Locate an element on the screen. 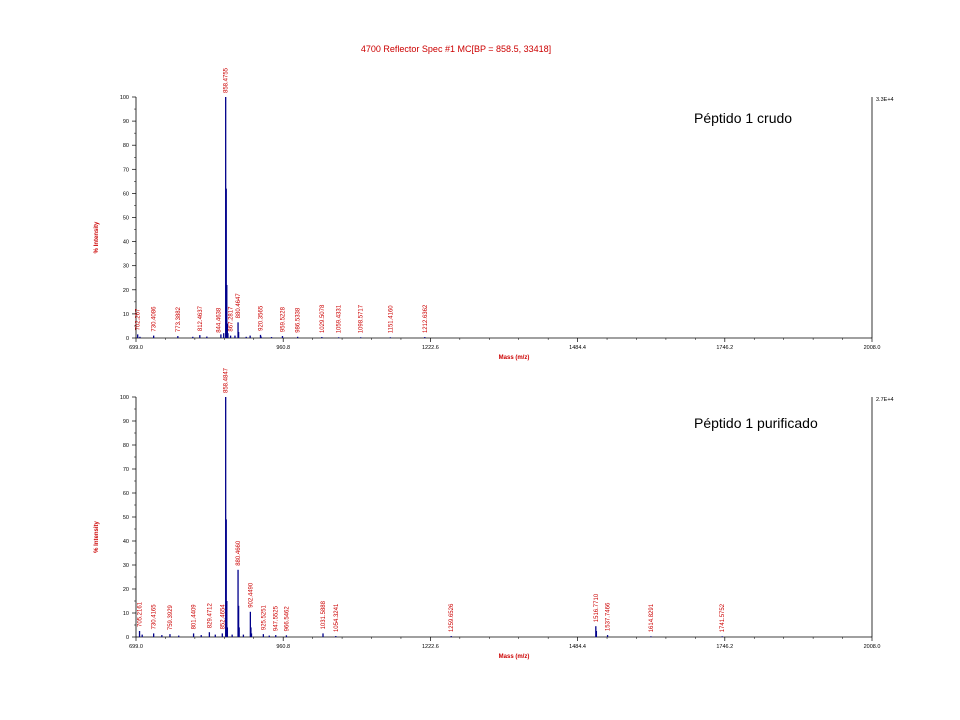 The image size is (960, 720). peak-label: 852.4654 is located at coordinates (223, 617).